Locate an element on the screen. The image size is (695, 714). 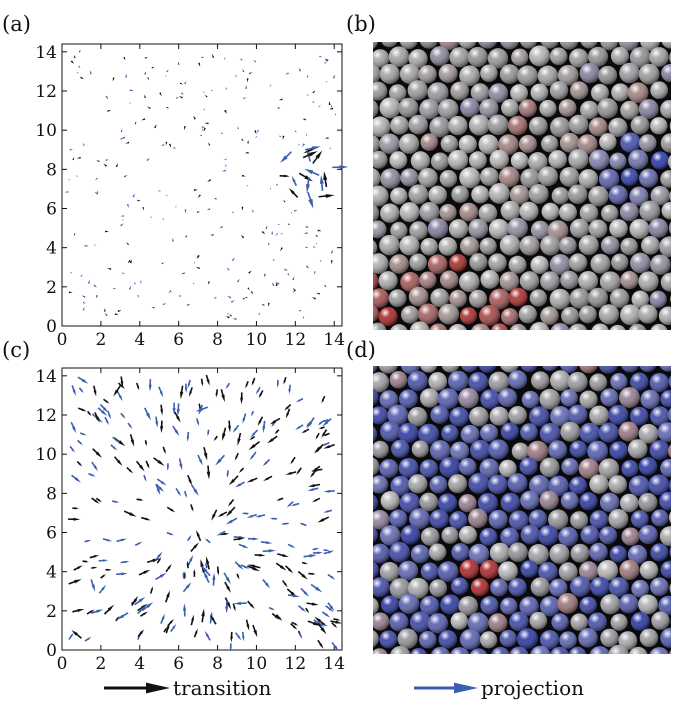
x-tick-label: 6 is located at coordinates (178, 340).